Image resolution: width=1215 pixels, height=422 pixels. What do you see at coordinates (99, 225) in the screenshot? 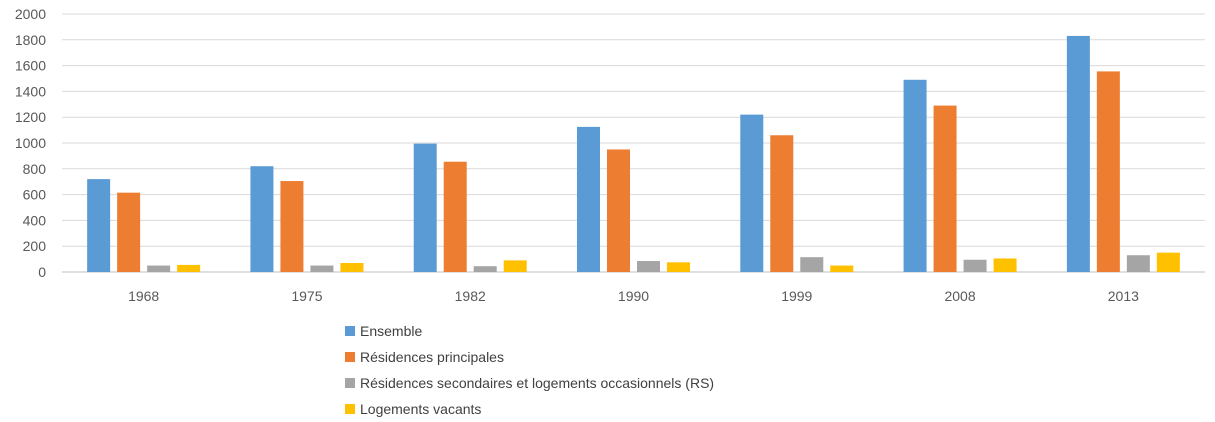
I see `bar-ensemble-1968` at bounding box center [99, 225].